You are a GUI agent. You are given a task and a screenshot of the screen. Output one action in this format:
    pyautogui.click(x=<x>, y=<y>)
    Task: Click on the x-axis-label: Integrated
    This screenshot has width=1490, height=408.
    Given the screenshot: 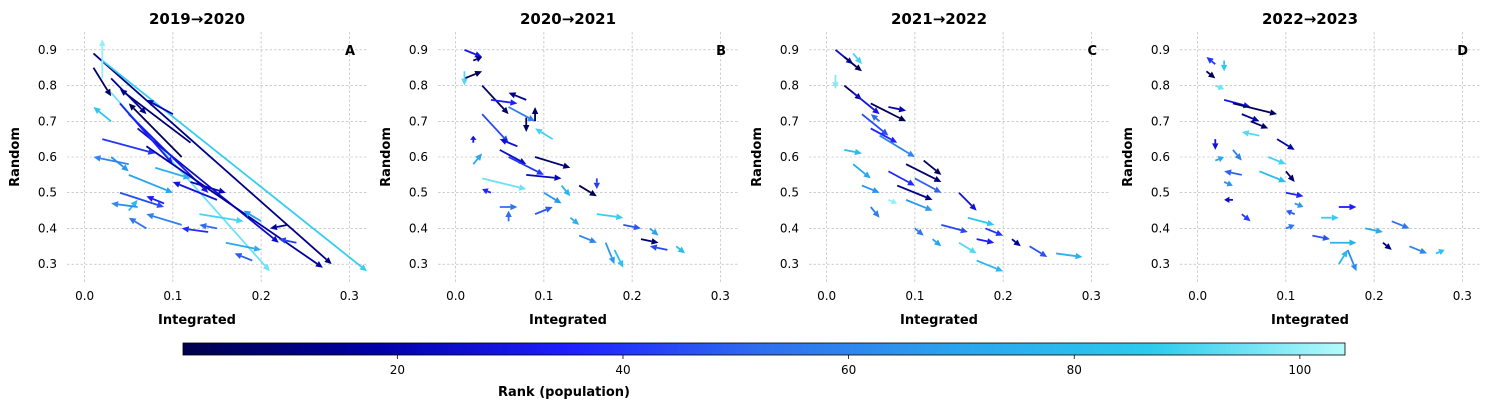 What is the action you would take?
    pyautogui.click(x=1310, y=320)
    